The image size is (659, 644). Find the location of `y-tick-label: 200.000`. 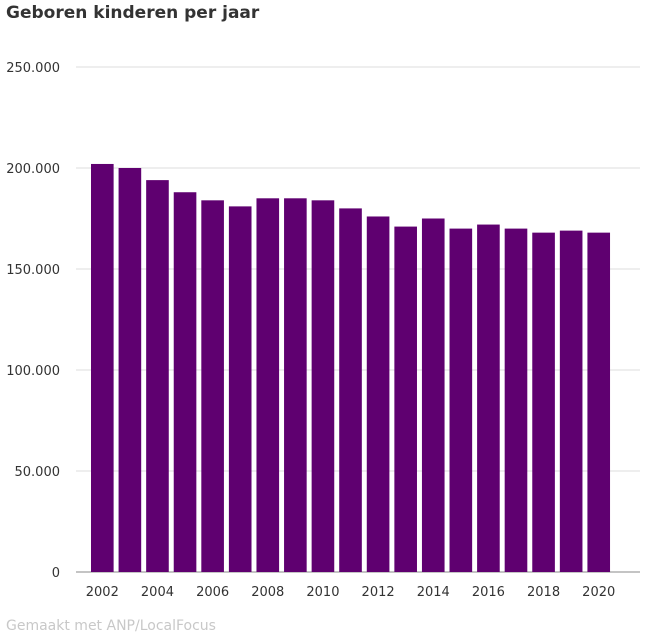

y-tick-label: 200.000 is located at coordinates (33, 169).